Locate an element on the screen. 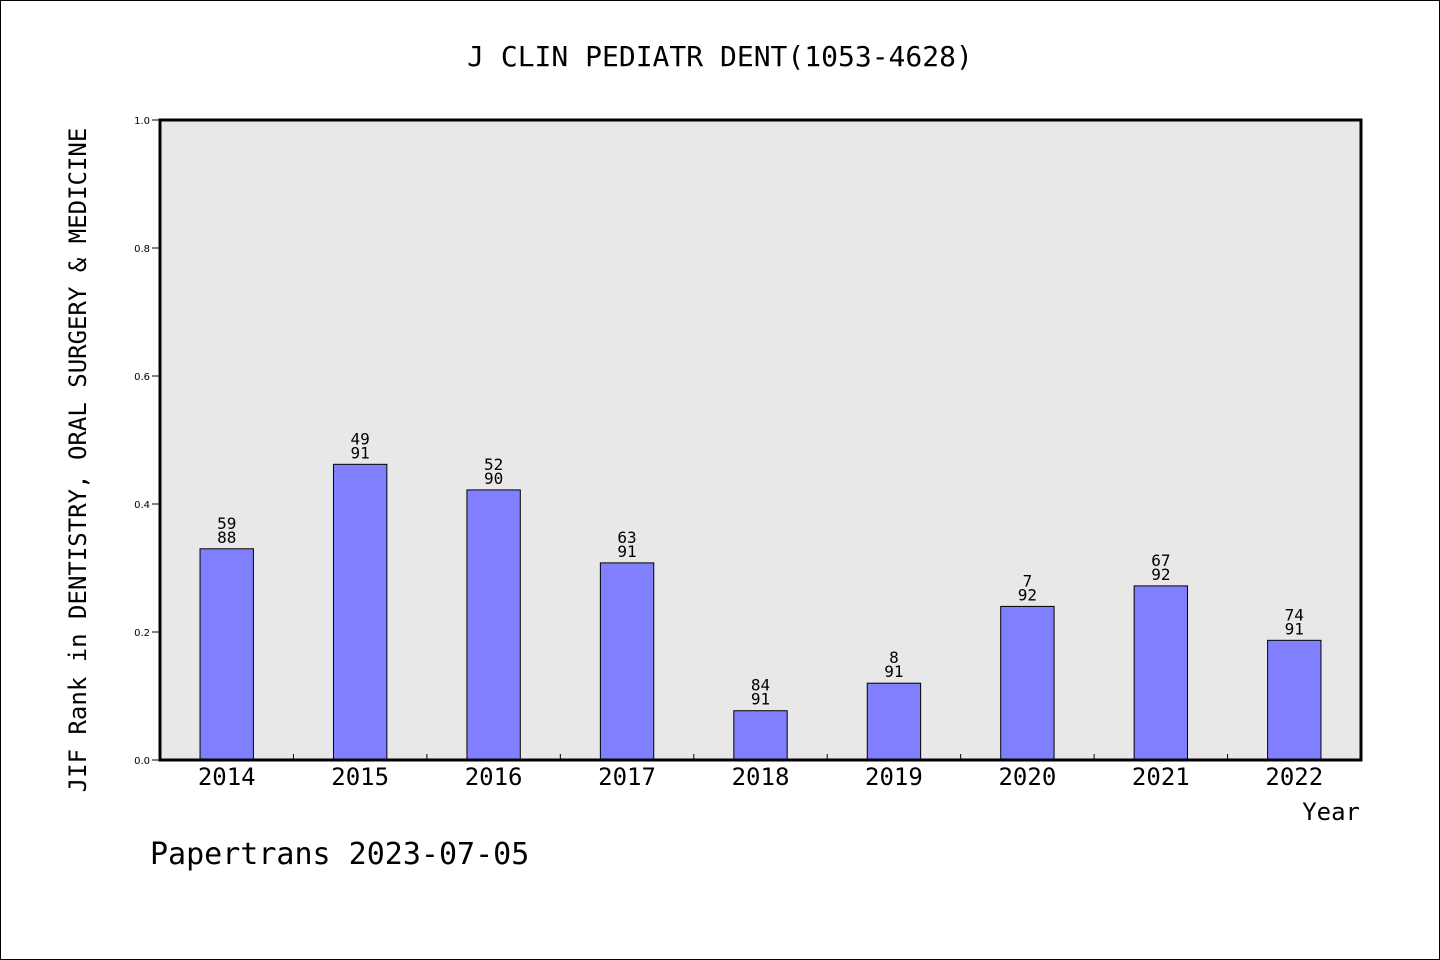  y-tick-label: 0.8 is located at coordinates (142, 249).